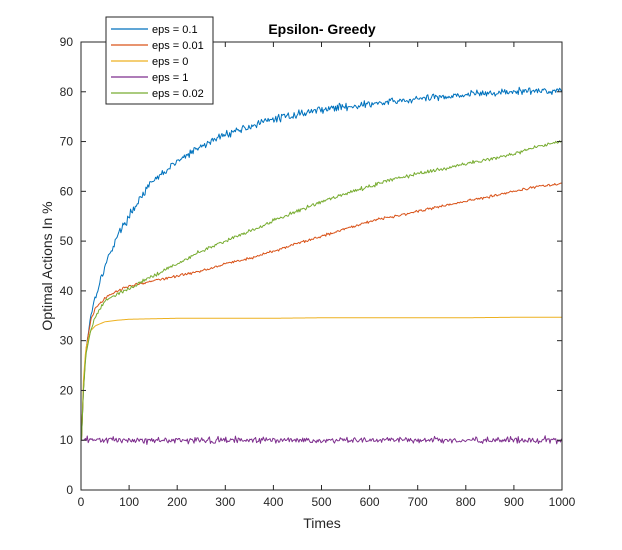  What do you see at coordinates (129, 502) in the screenshot?
I see `x-tick-label: 100` at bounding box center [129, 502].